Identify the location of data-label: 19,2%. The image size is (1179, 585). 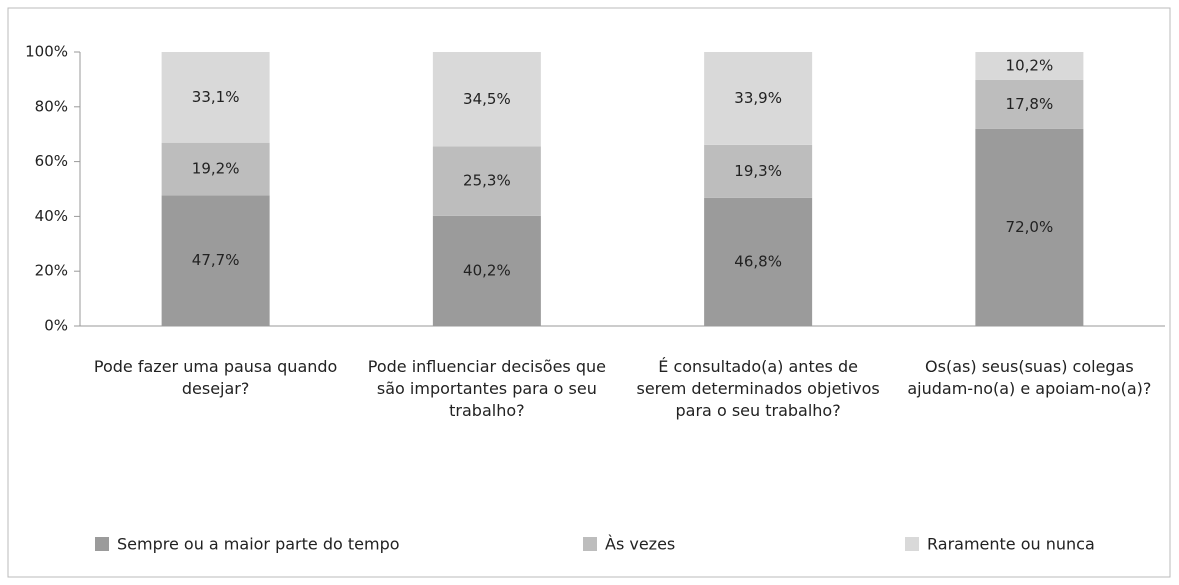
(216, 168).